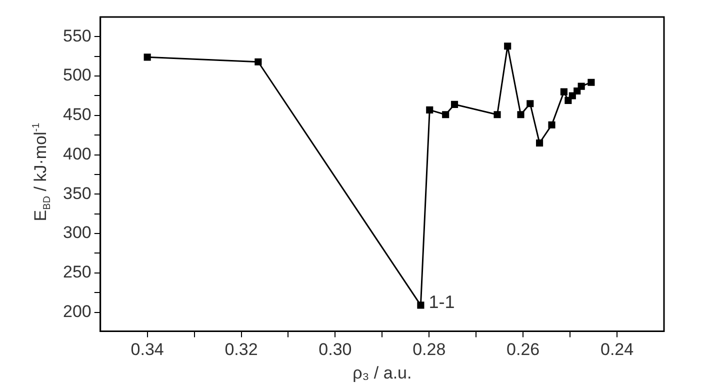 The image size is (728, 390). Describe the element at coordinates (241, 350) in the screenshot. I see `x-tick-label: 0.32` at that location.